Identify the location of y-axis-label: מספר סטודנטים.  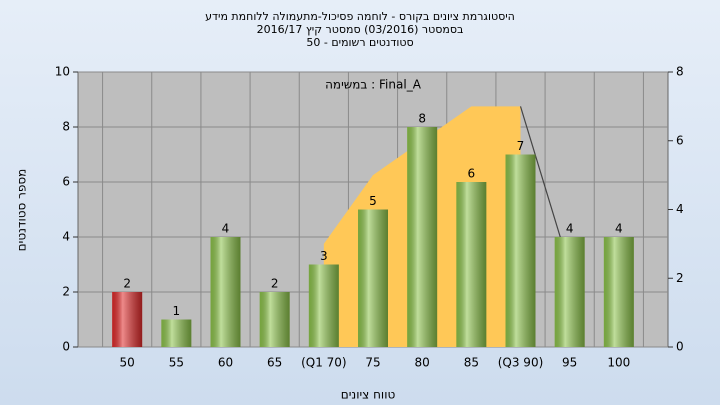
(22, 210).